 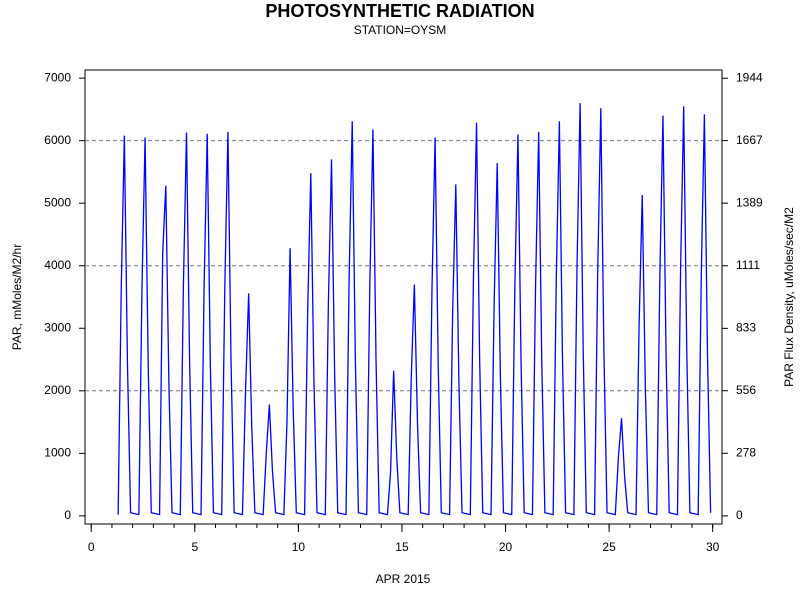 What do you see at coordinates (789, 297) in the screenshot?
I see `y2-axis-label: PAR Flux Density, uMoles/sec/M2` at bounding box center [789, 297].